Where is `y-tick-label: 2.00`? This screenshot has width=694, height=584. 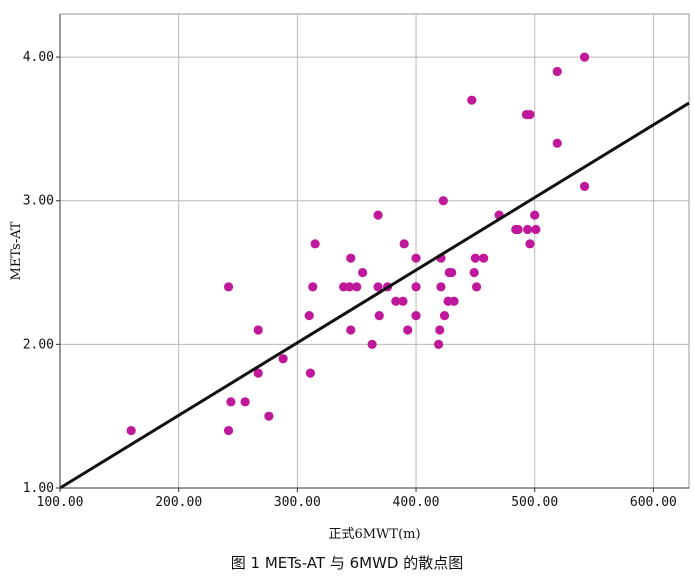 y-tick-label: 2.00 is located at coordinates (38, 344).